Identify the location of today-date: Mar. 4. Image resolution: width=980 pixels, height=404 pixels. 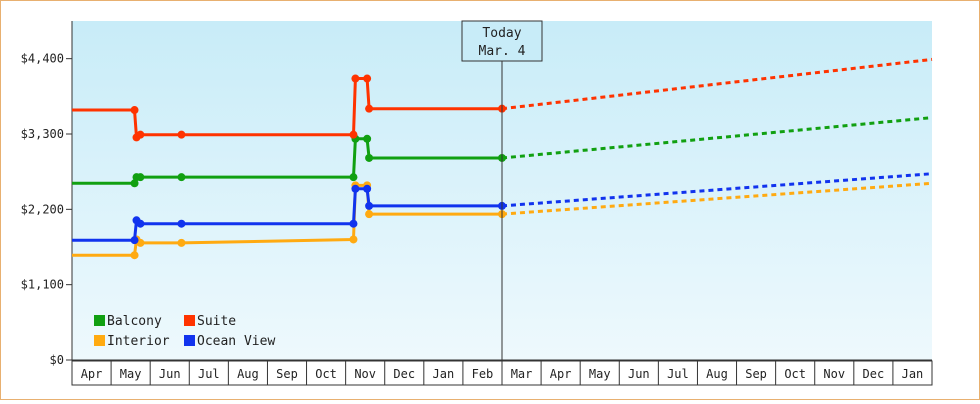
(502, 51).